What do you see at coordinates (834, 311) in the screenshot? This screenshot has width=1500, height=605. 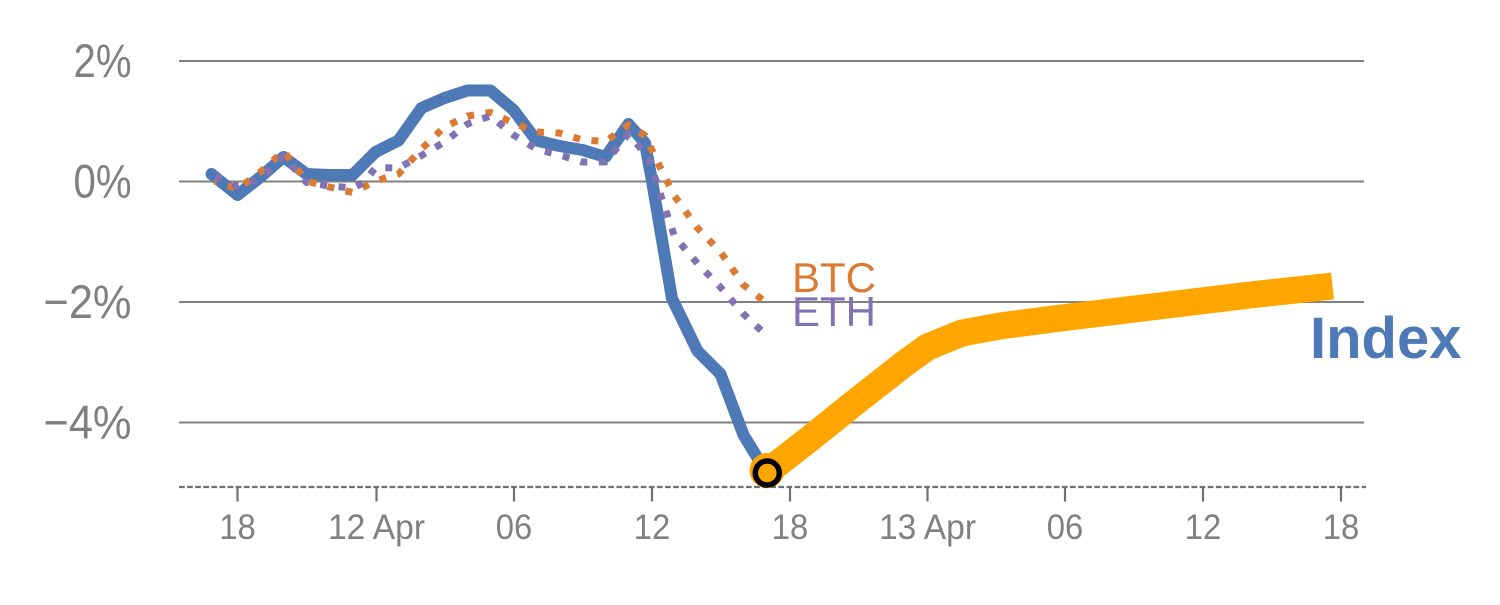 I see `svg-text: ETH` at bounding box center [834, 311].